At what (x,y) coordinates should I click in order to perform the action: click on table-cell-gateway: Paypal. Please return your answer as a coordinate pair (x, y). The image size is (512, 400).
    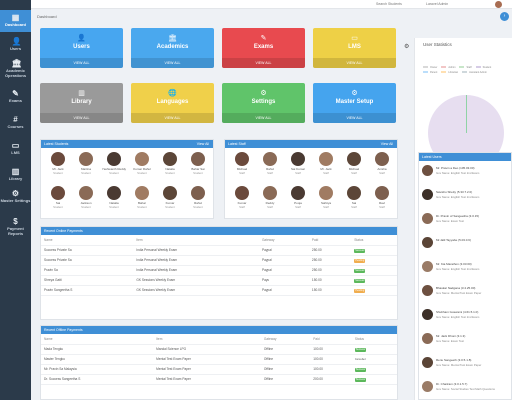
    Looking at the image, I should click on (283, 250).